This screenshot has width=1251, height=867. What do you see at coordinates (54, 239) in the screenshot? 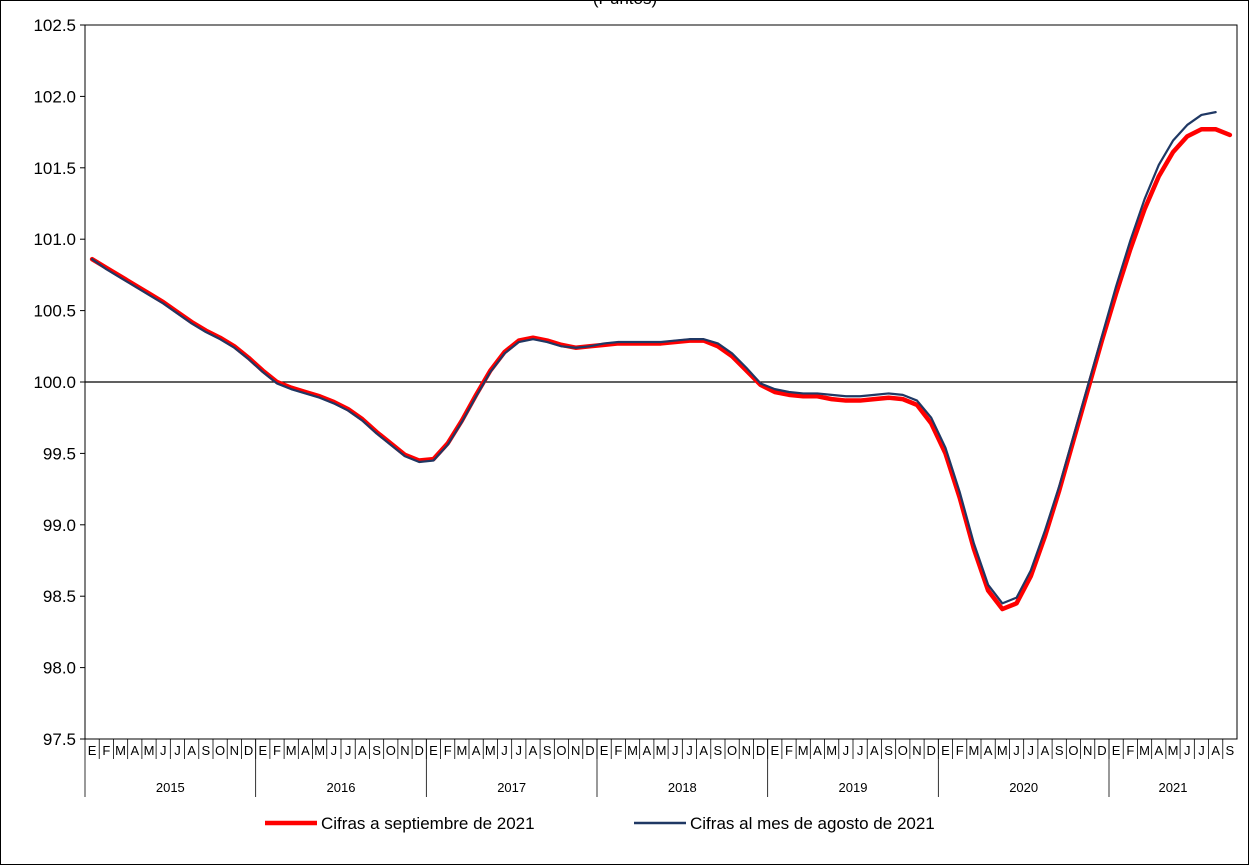
I see `y-tick-label: 101.0` at bounding box center [54, 239].